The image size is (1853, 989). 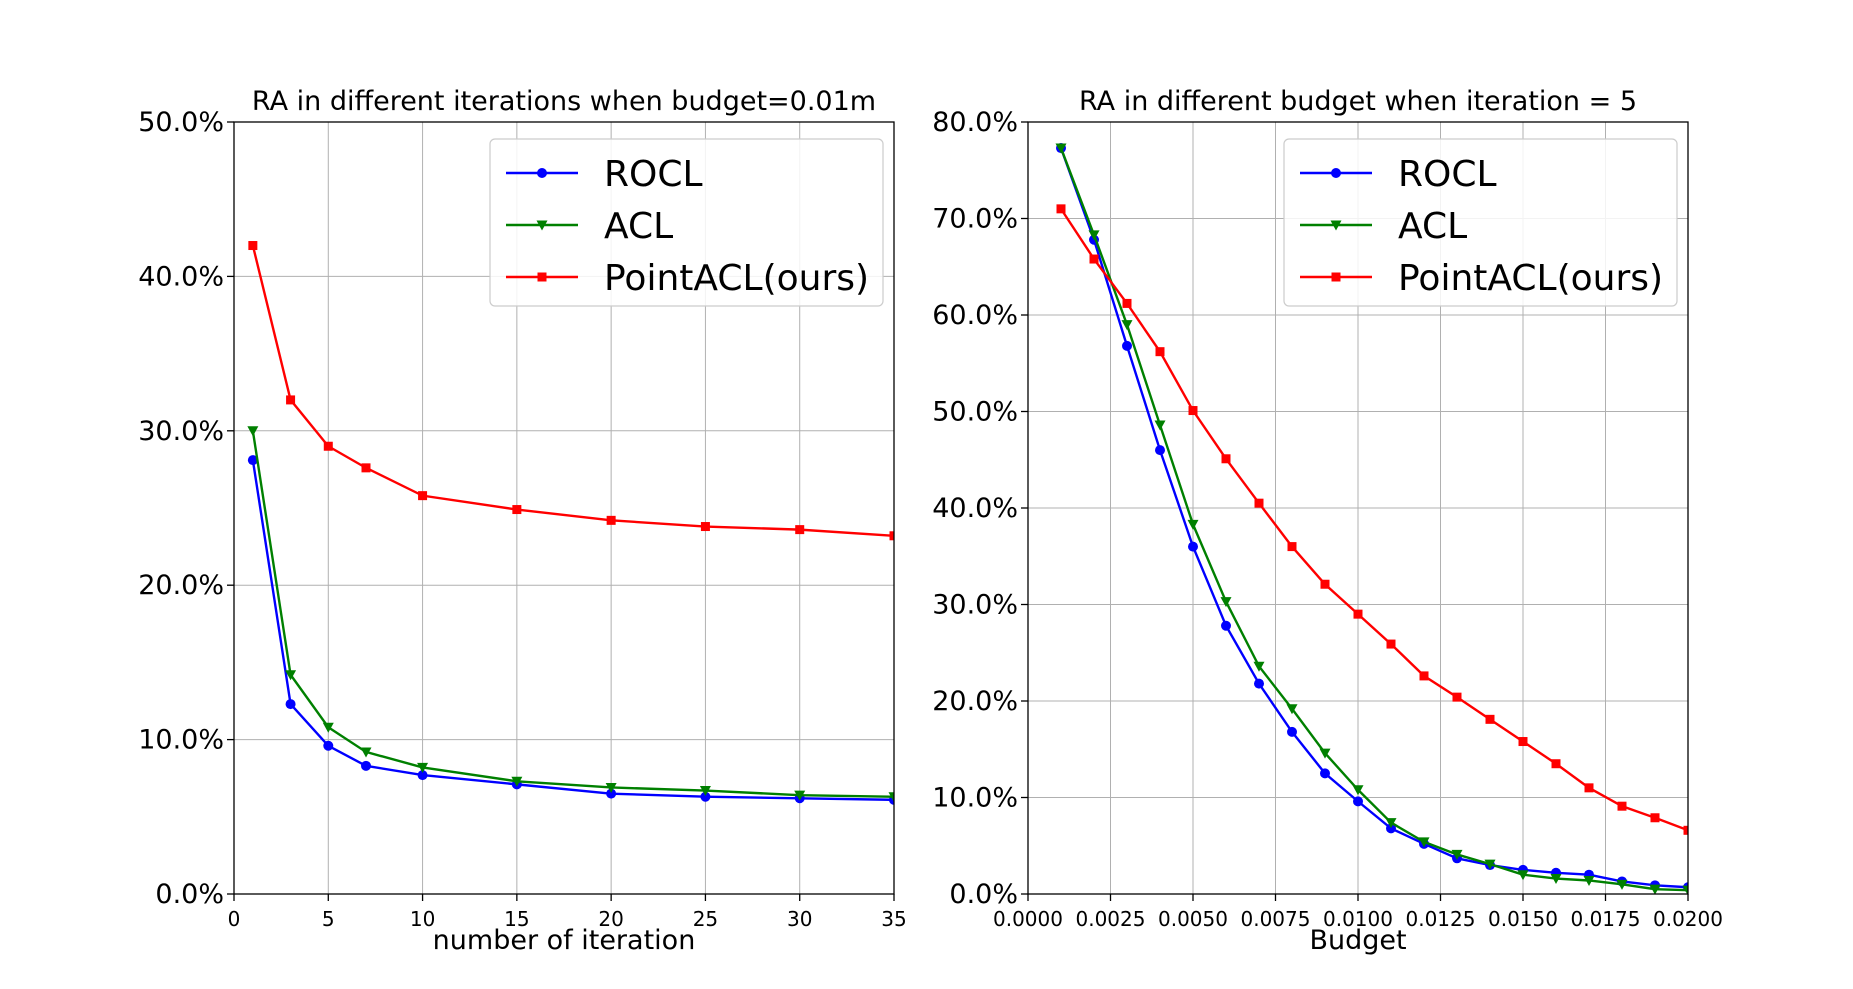 I want to click on chart-1-series-line-pointacl-ours, so click(x=572, y=391).